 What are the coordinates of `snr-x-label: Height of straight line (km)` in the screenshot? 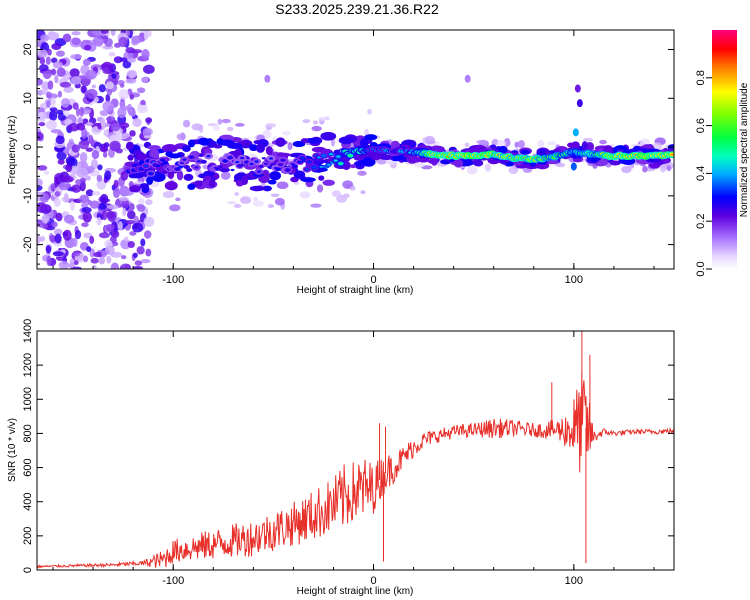 It's located at (355, 591).